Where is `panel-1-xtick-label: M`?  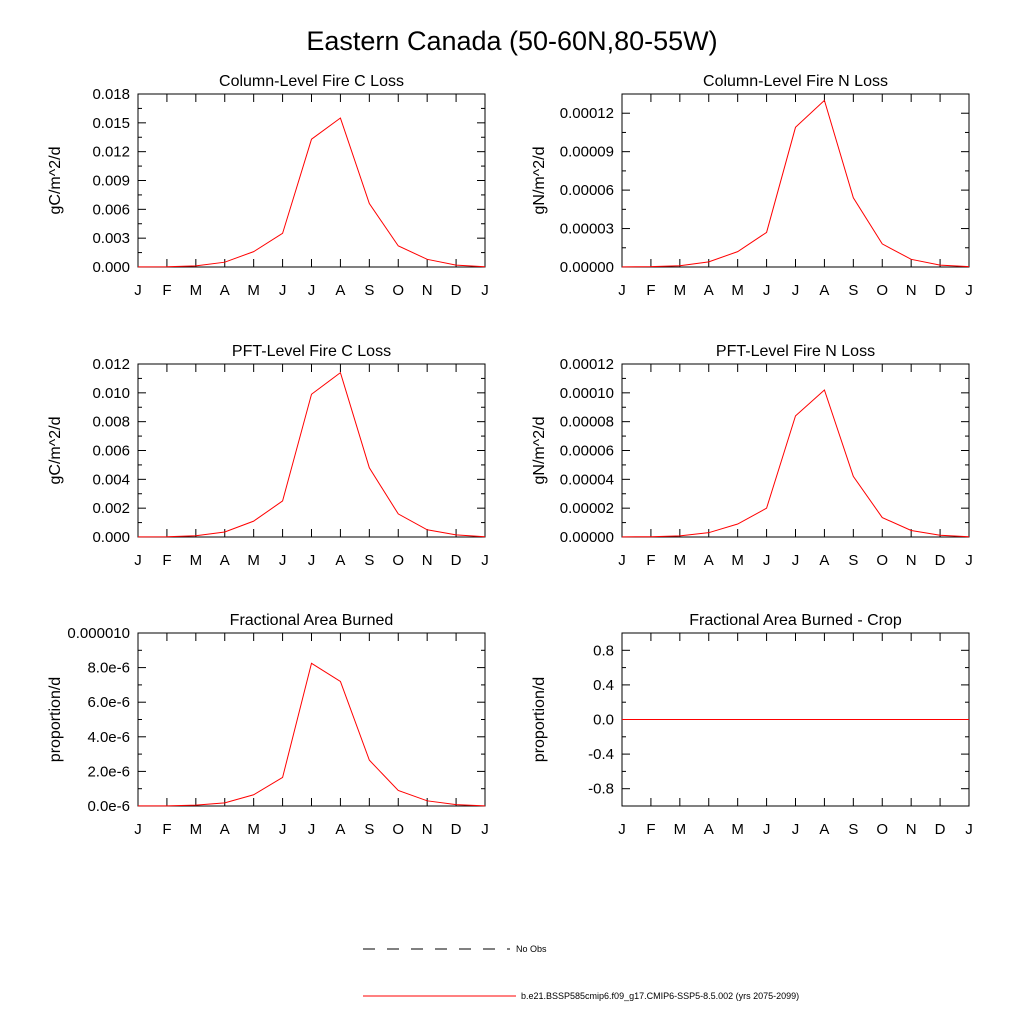 panel-1-xtick-label: M is located at coordinates (253, 290).